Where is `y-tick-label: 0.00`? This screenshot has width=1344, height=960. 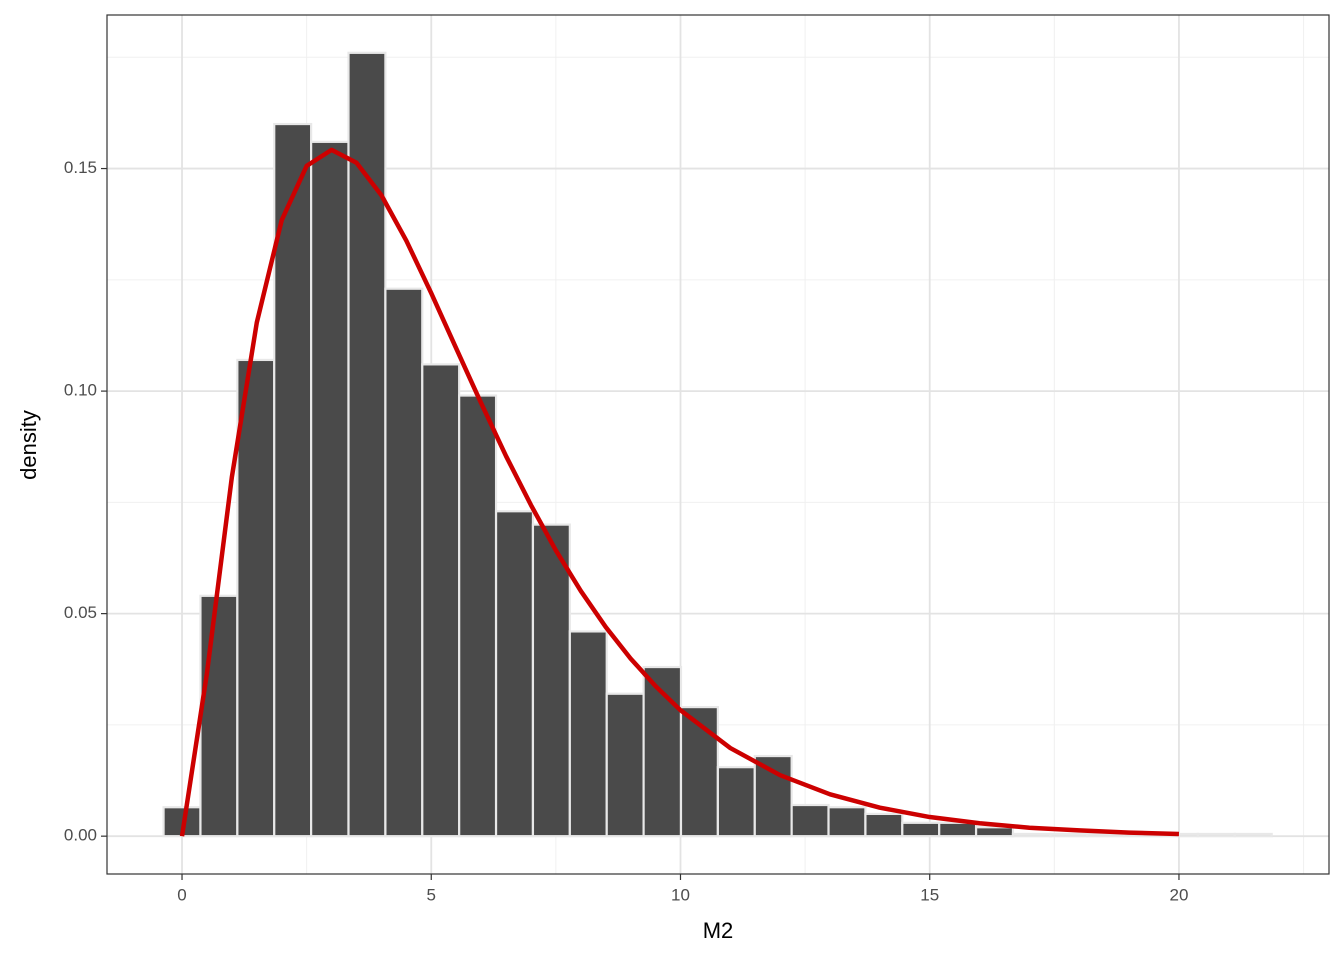 y-tick-label: 0.00 is located at coordinates (80, 835).